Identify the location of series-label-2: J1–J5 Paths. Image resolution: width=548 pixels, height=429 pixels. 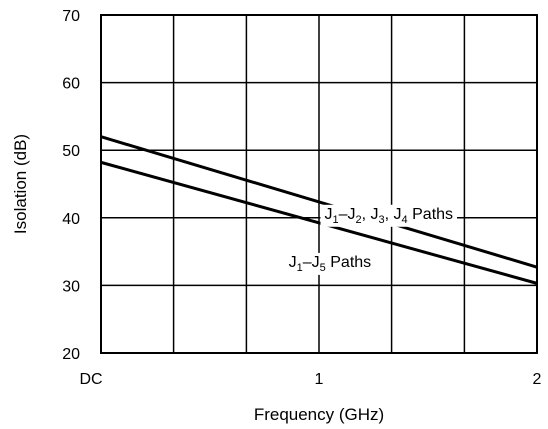
(330, 263).